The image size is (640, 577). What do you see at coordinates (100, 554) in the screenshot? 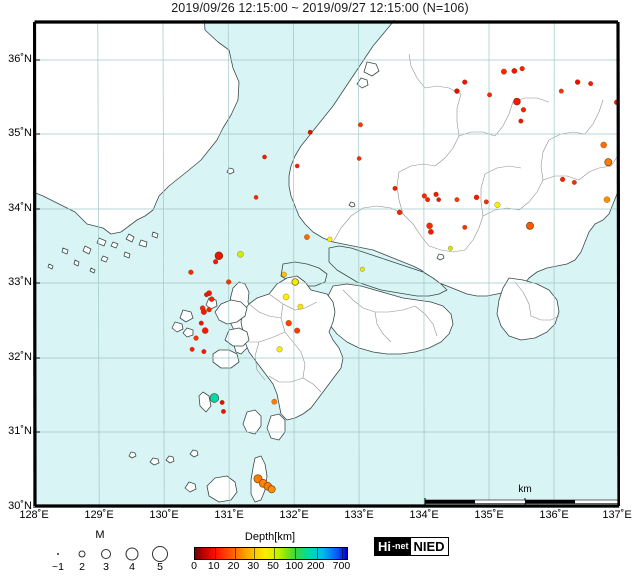
I see `magnitude-symbol-row` at bounding box center [100, 554].